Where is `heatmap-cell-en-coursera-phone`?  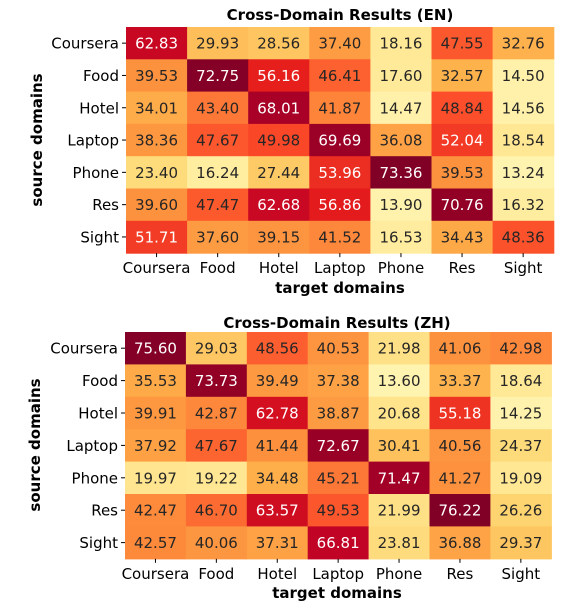
heatmap-cell-en-coursera-phone is located at coordinates (401, 43).